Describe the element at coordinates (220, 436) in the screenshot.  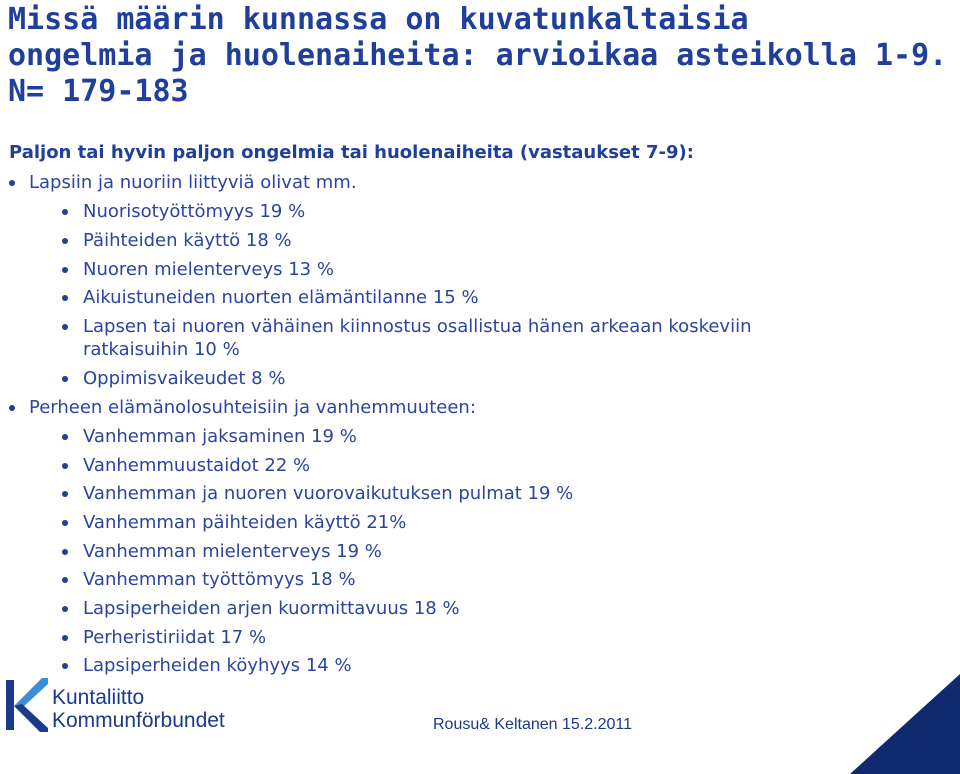
I see `list-item-text: Vanhemman jaksaminen 19 %` at that location.